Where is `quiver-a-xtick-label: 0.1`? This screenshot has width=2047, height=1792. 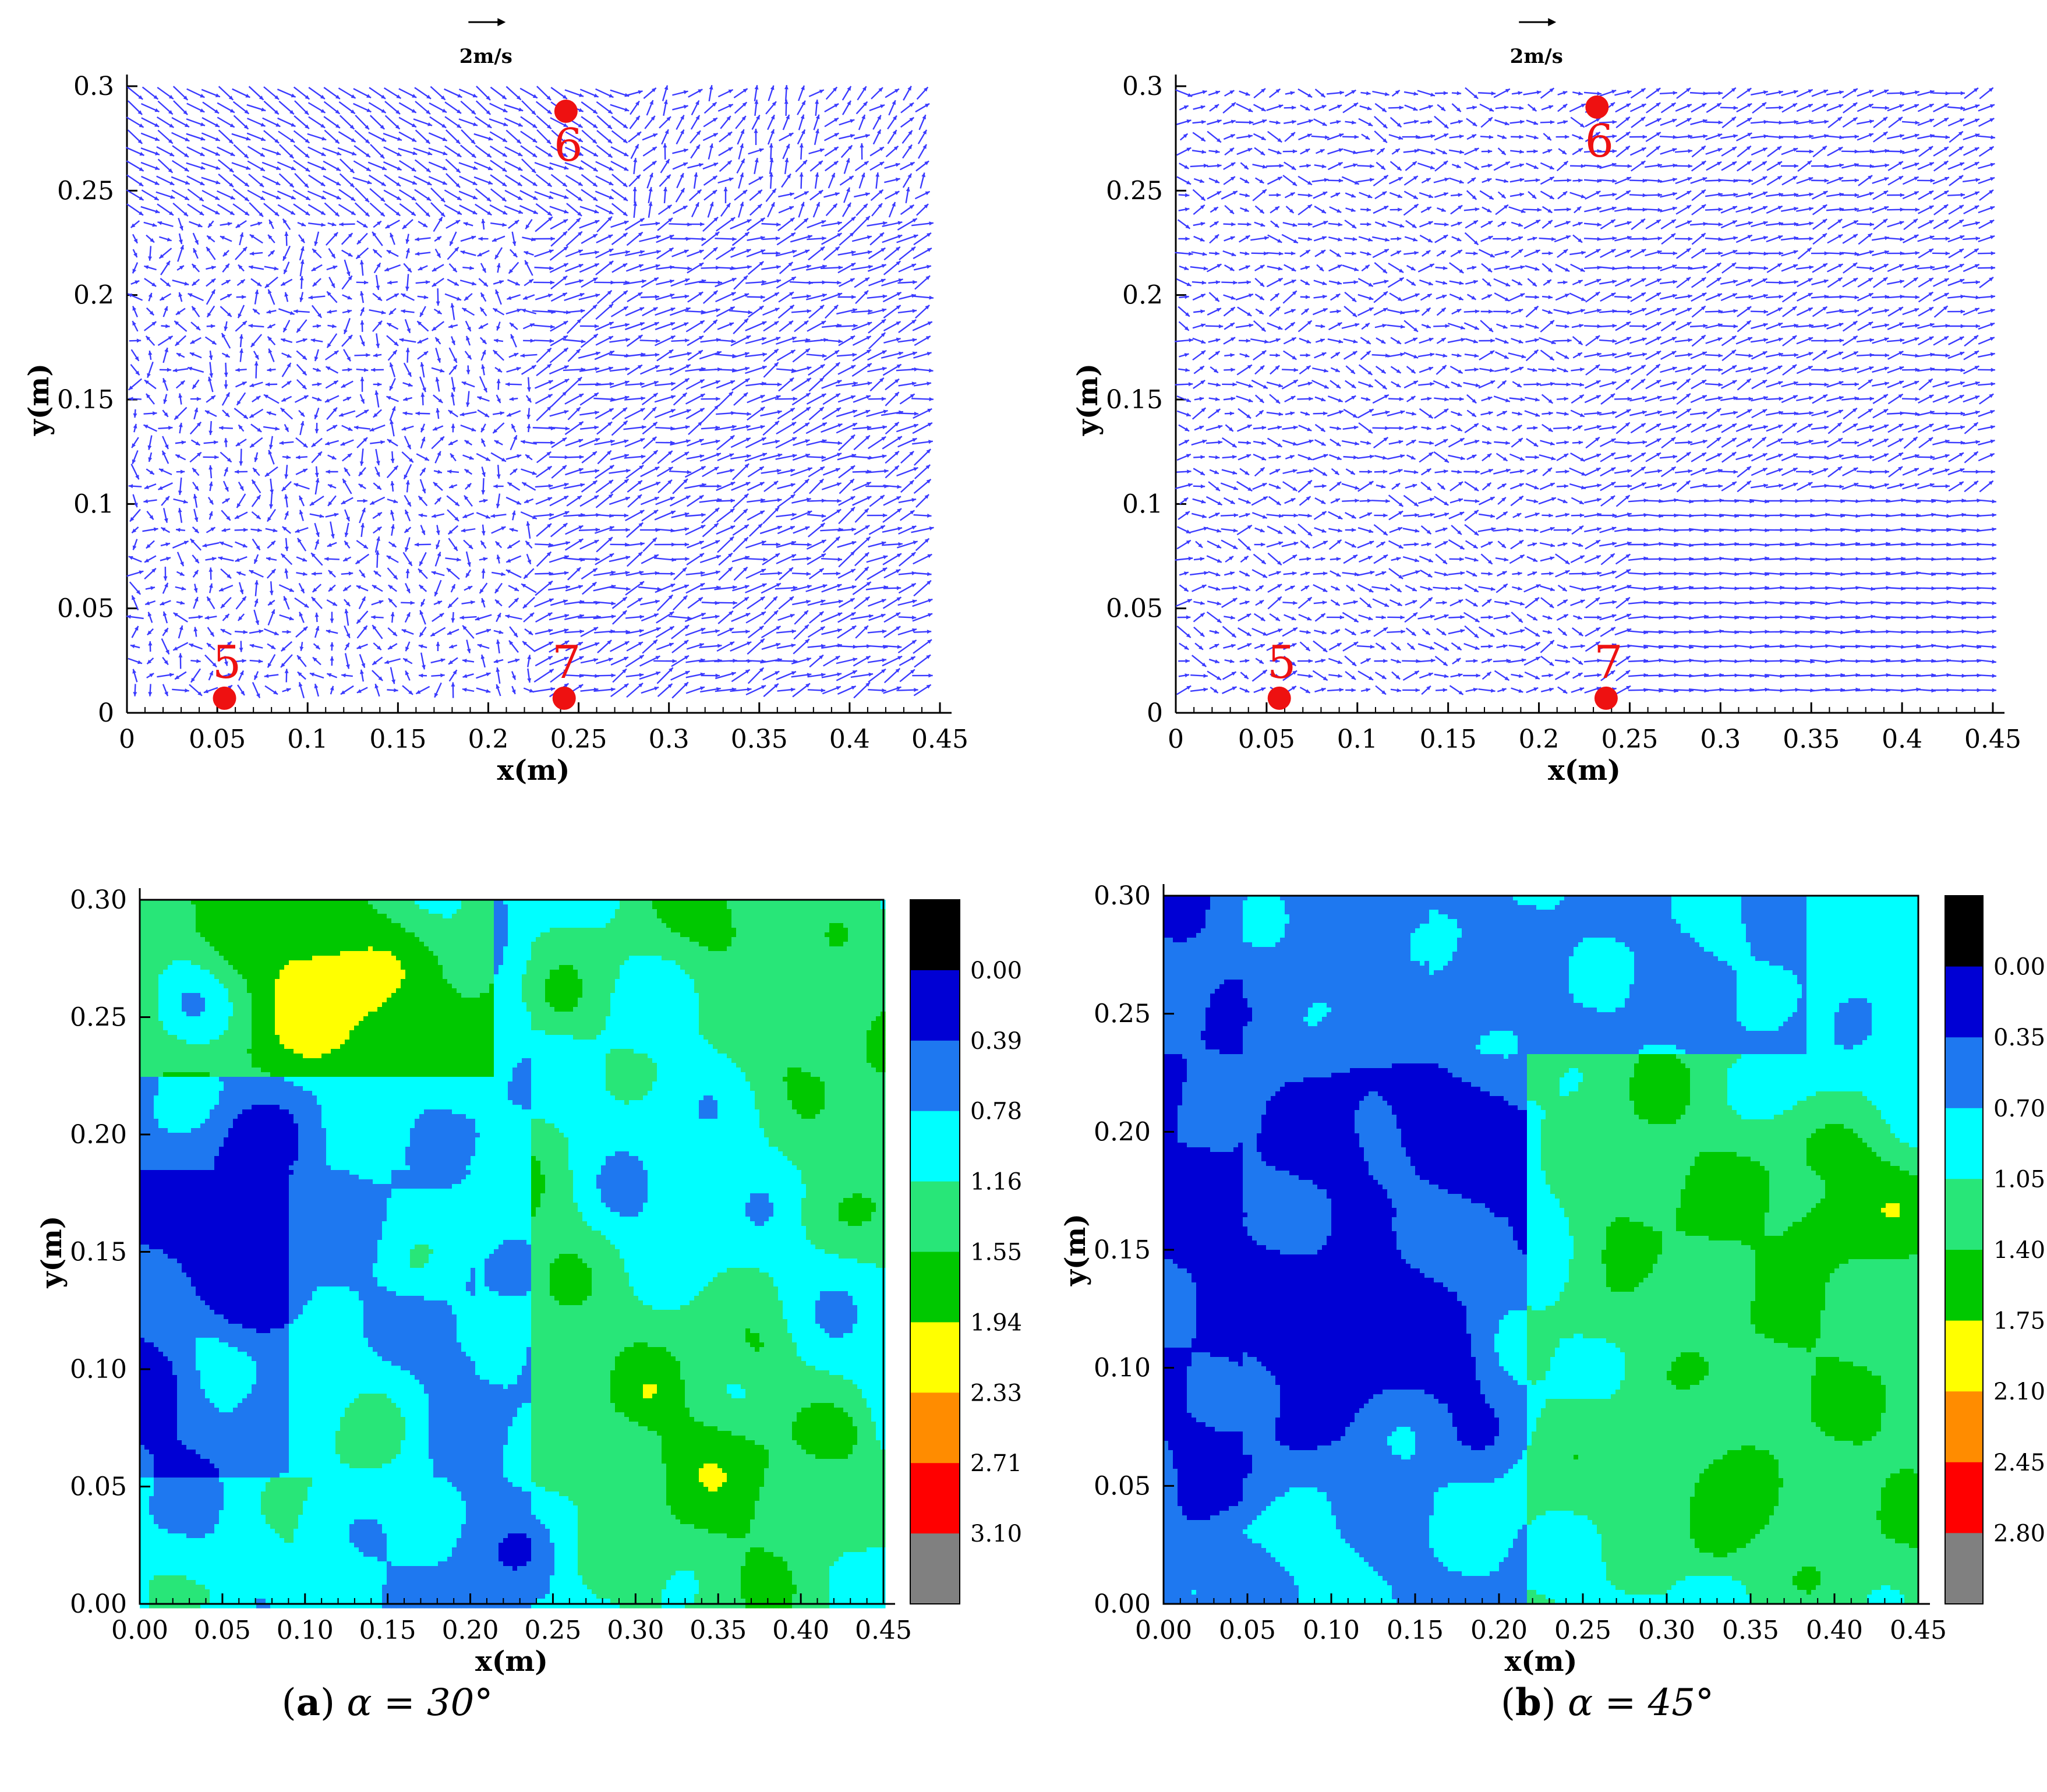 quiver-a-xtick-label: 0.1 is located at coordinates (308, 739).